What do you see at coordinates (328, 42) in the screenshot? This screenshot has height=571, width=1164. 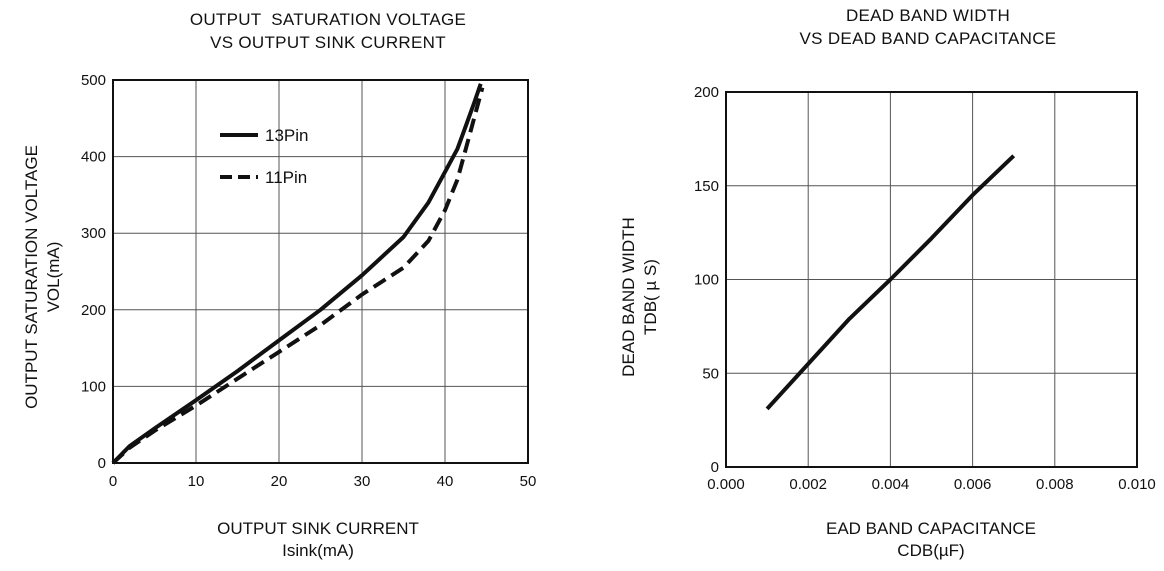 I see `chart1-title-line2: VS OUTPUT SINK CURRENT` at bounding box center [328, 42].